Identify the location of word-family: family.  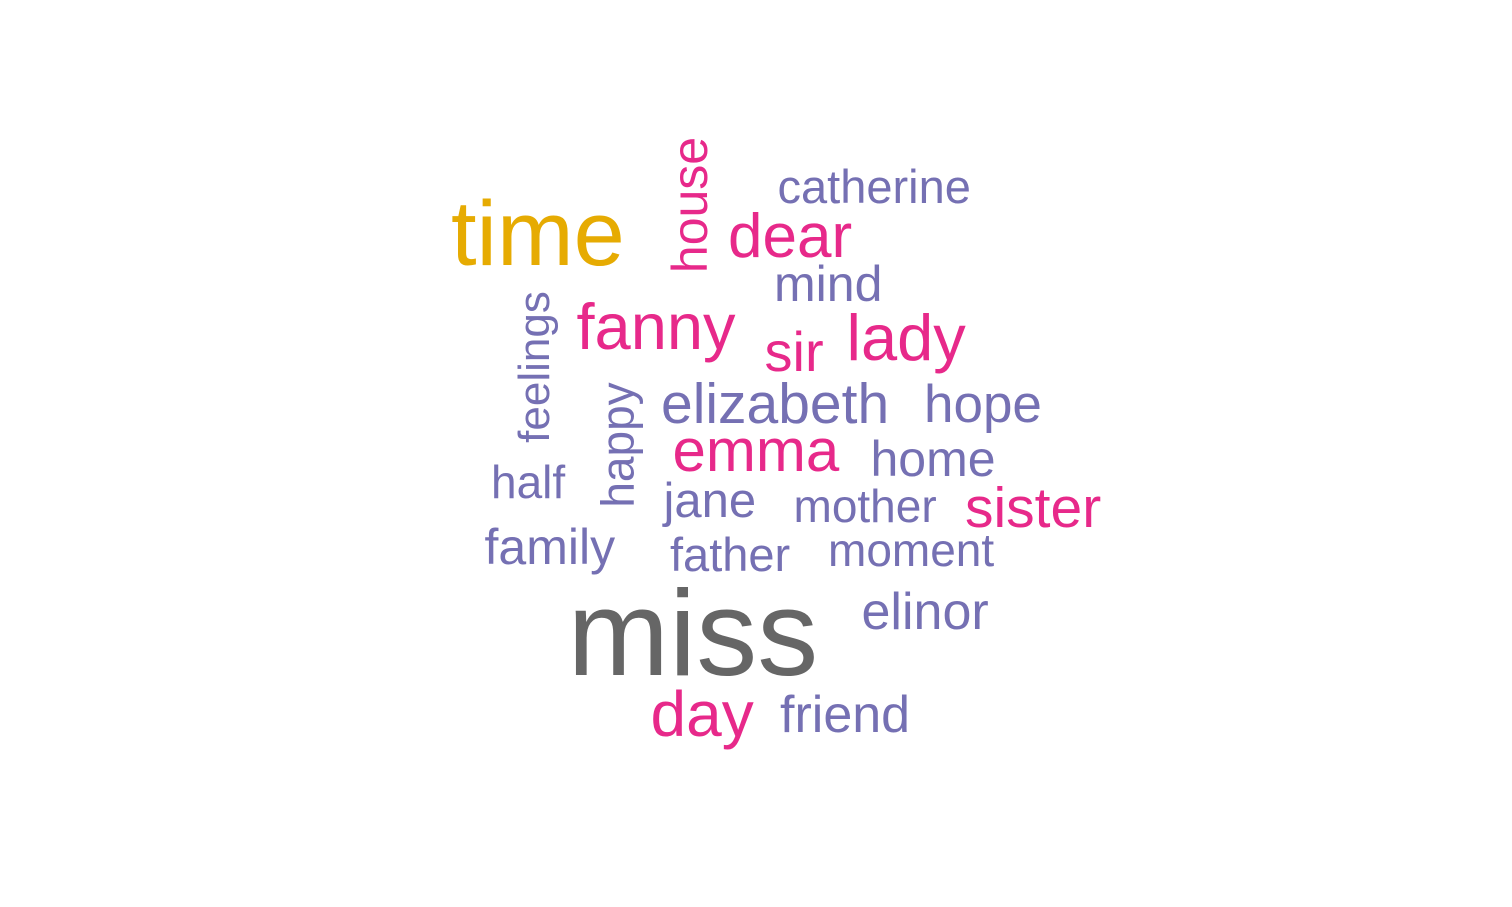
(550, 547).